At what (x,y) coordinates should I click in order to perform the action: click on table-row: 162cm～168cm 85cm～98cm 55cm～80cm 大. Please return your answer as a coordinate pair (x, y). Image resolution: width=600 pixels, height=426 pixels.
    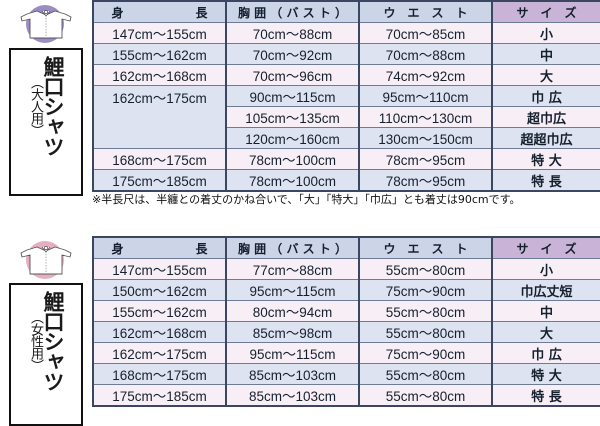
    Looking at the image, I should click on (346, 332).